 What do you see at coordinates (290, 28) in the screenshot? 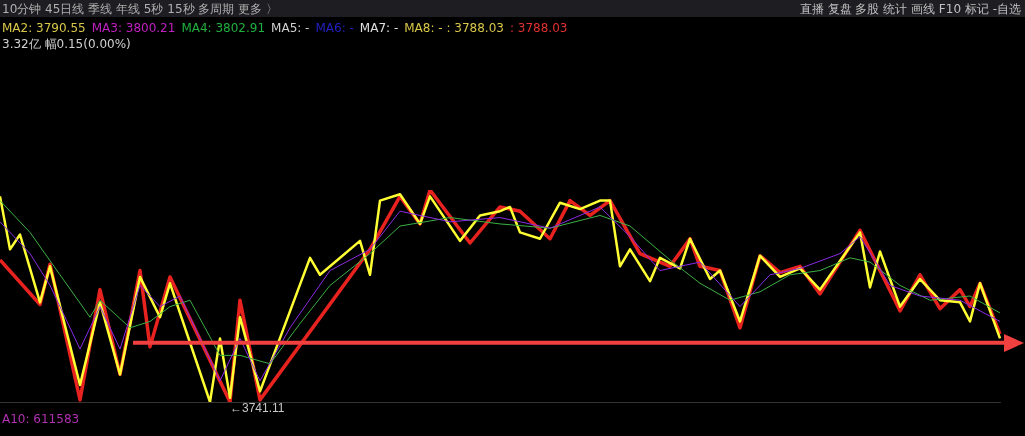
I see `text: MA5: -` at bounding box center [290, 28].